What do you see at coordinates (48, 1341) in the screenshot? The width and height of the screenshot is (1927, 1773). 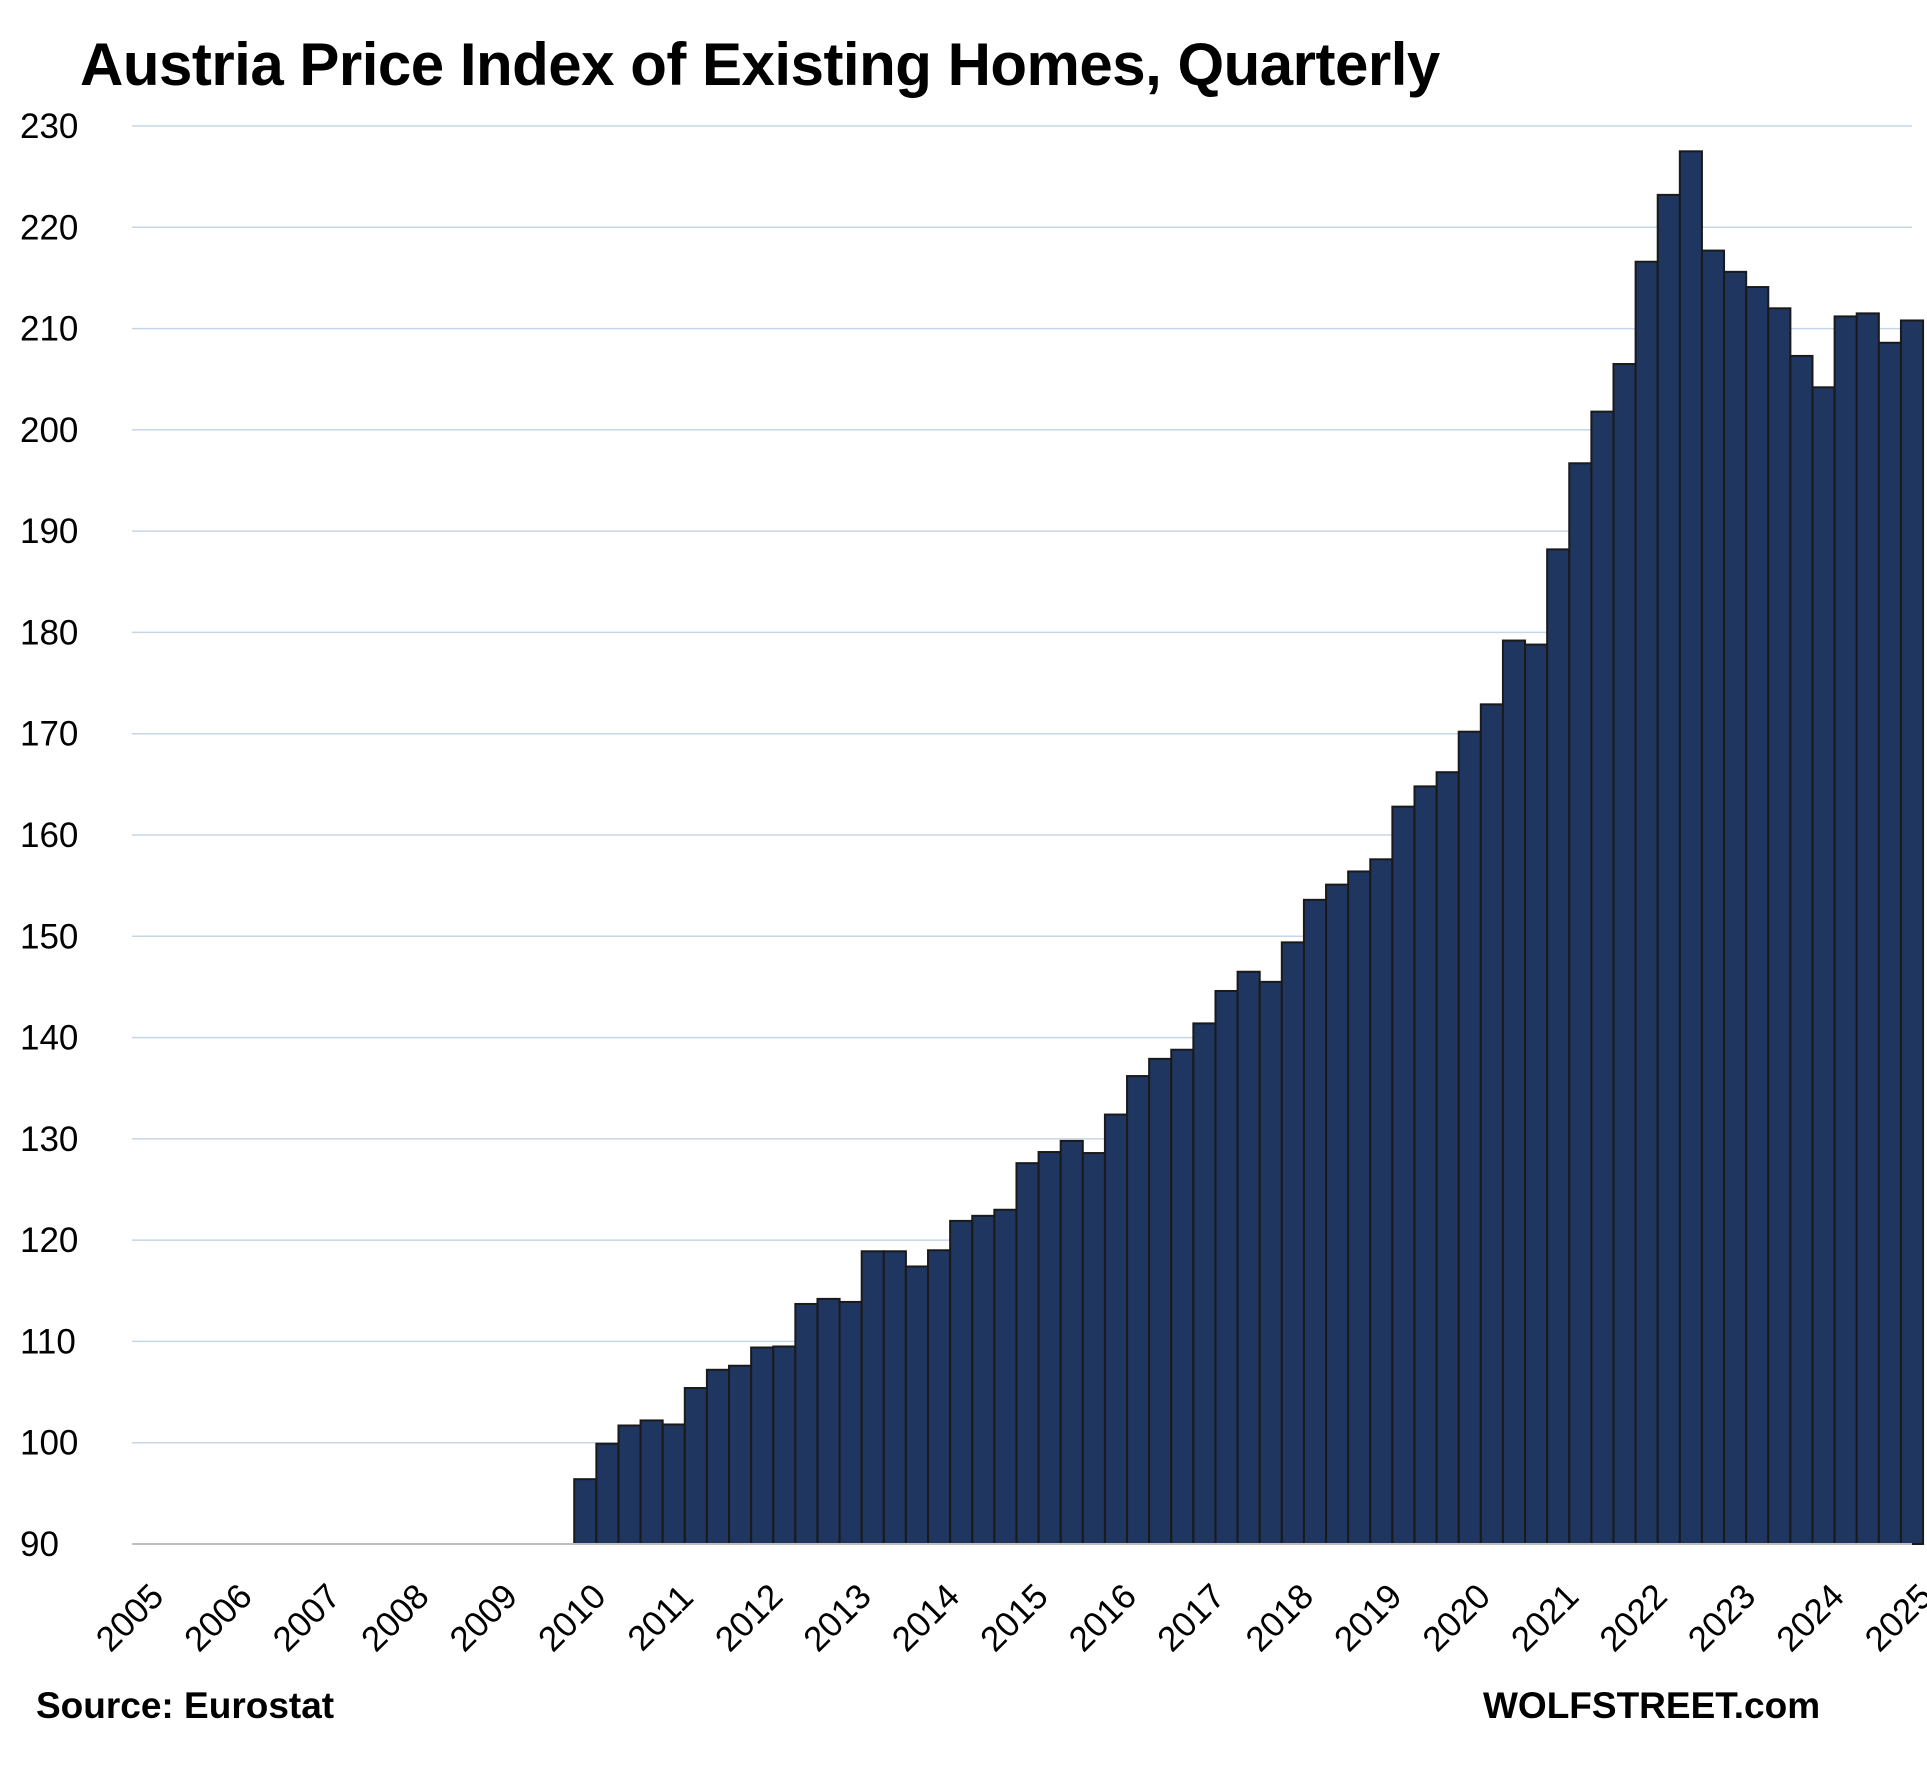 I see `y-tick-label: 110` at bounding box center [48, 1341].